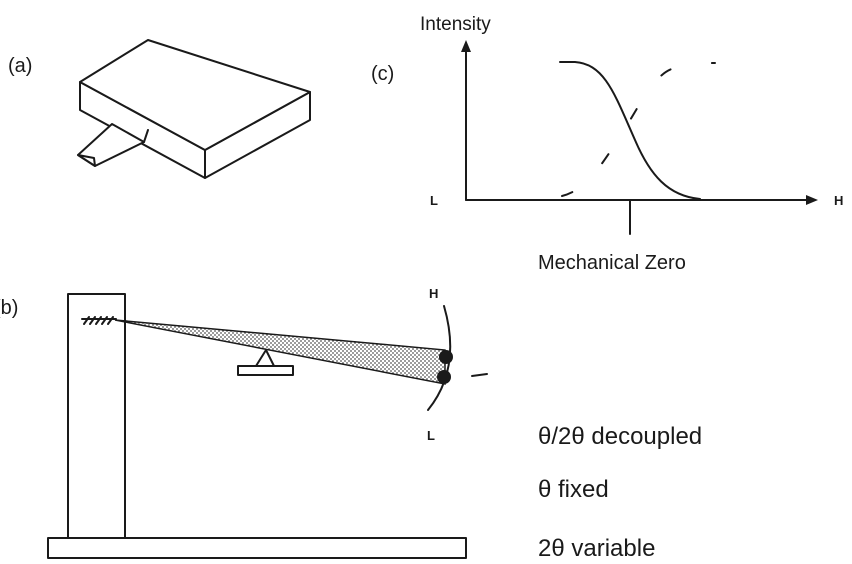 This screenshot has height=564, width=852. I want to click on detector-ball-upper, so click(446, 357).